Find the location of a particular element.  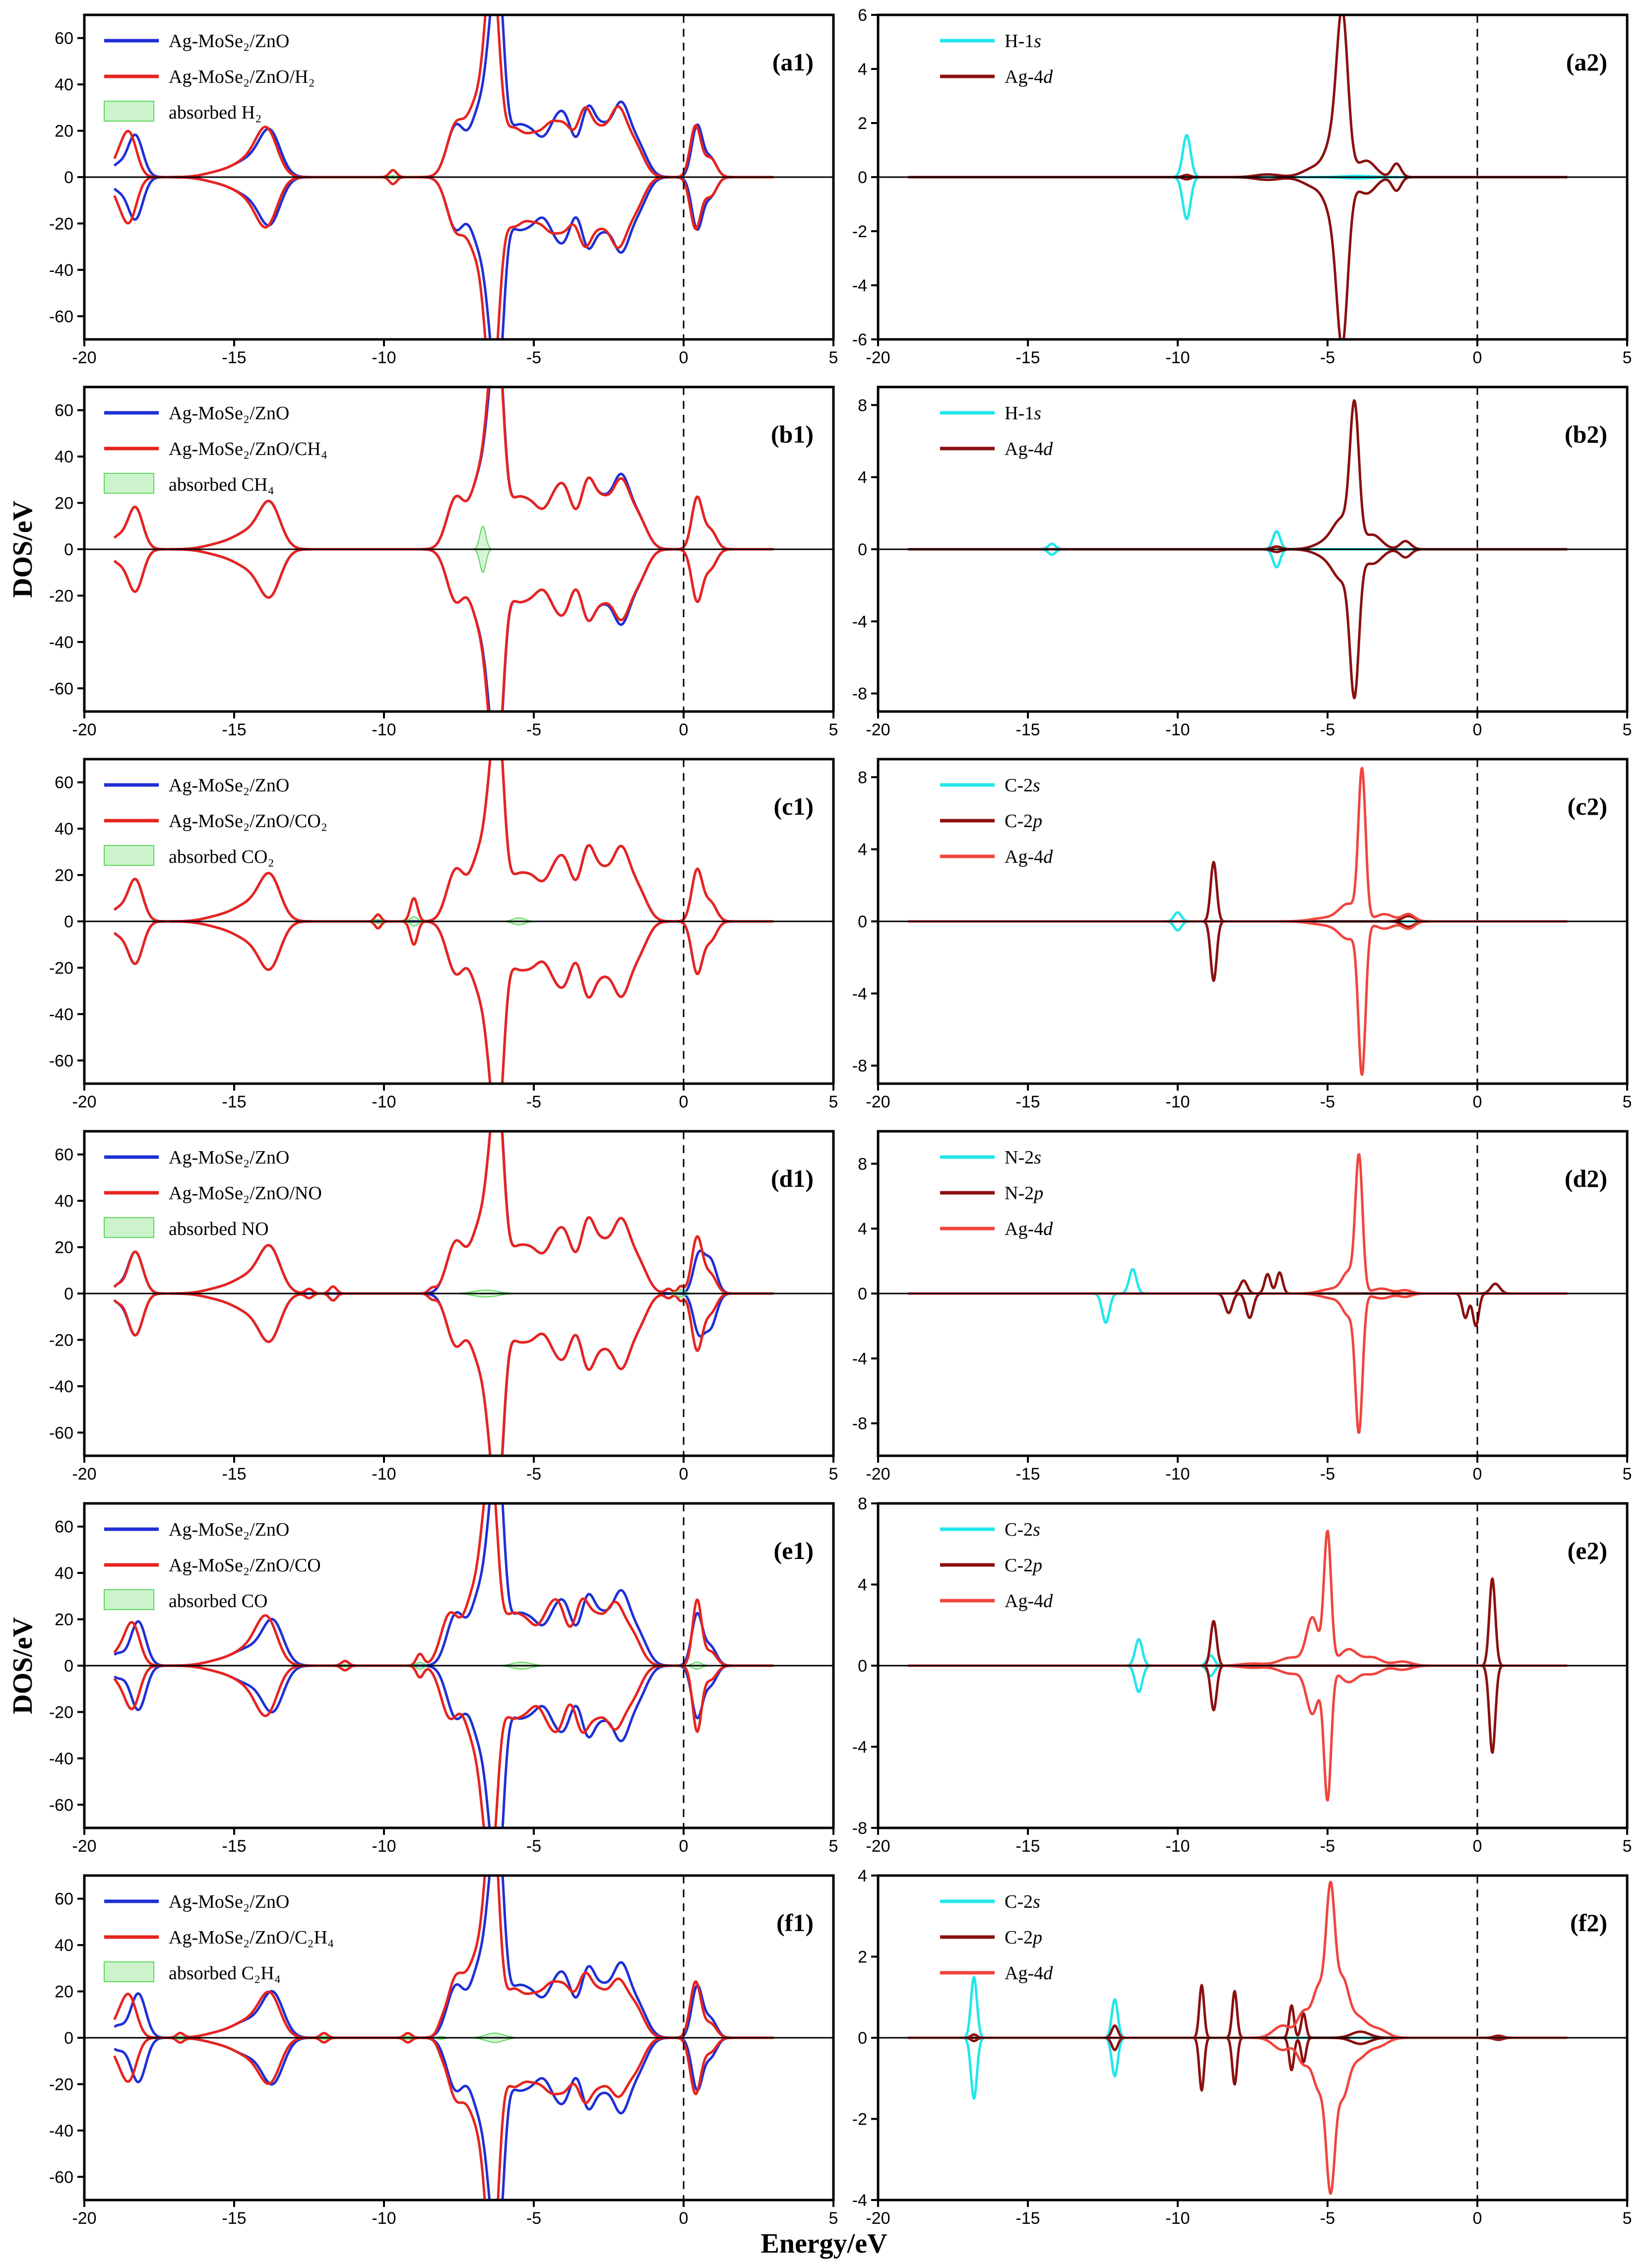

panel-d2: -20 -15 -10 -5 0 5 -8 -4 0 4 8 (d2) N-2s N-2p Ag-4d is located at coordinates (1242, 1307).